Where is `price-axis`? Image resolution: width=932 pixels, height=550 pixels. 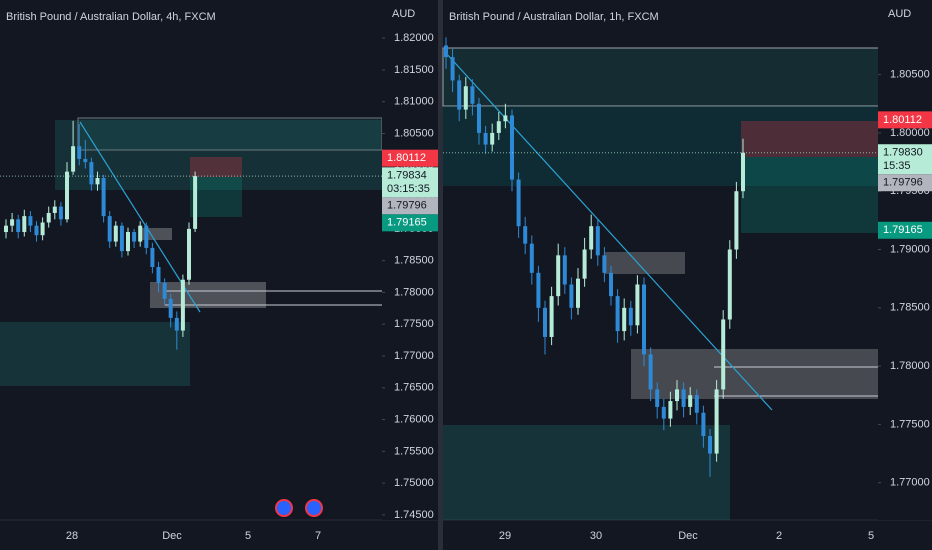
price-axis is located at coordinates (905, 260).